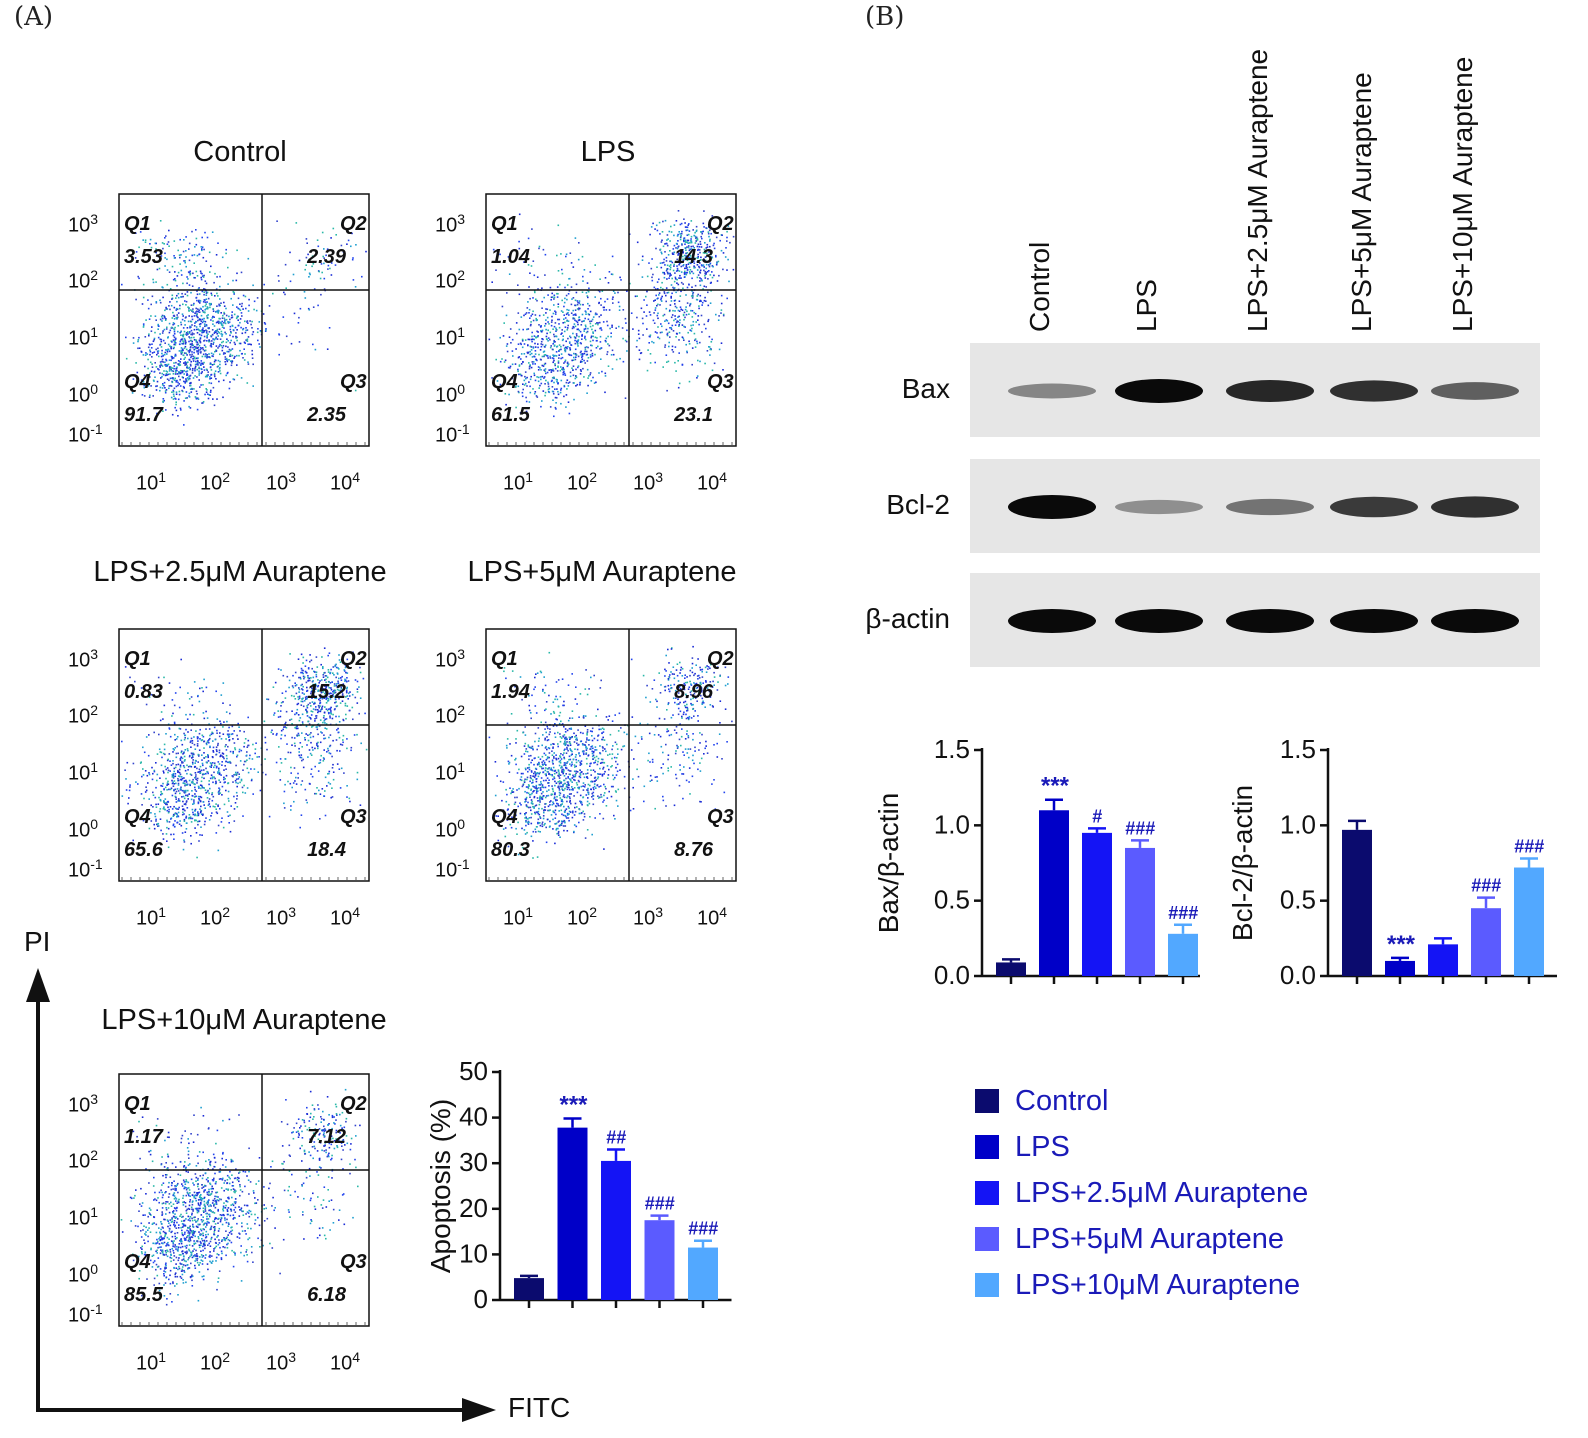  Describe the element at coordinates (143, 257) in the screenshot. I see `quadrant-value-q1: 3.53` at that location.